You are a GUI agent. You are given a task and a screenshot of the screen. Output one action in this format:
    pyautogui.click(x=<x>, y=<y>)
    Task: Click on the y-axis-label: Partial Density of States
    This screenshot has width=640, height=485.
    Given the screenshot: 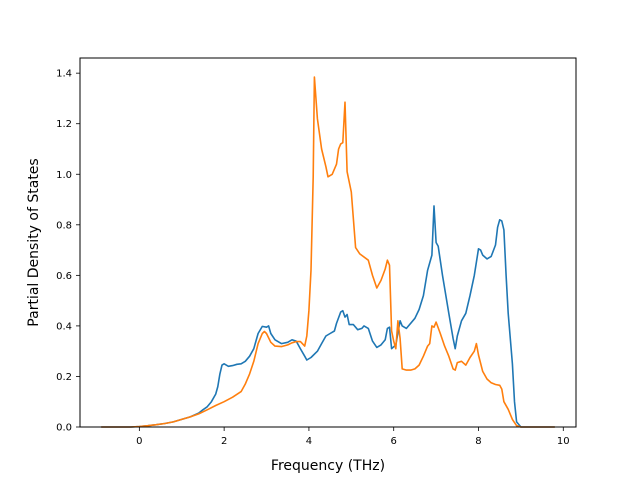 What is the action you would take?
    pyautogui.click(x=34, y=242)
    